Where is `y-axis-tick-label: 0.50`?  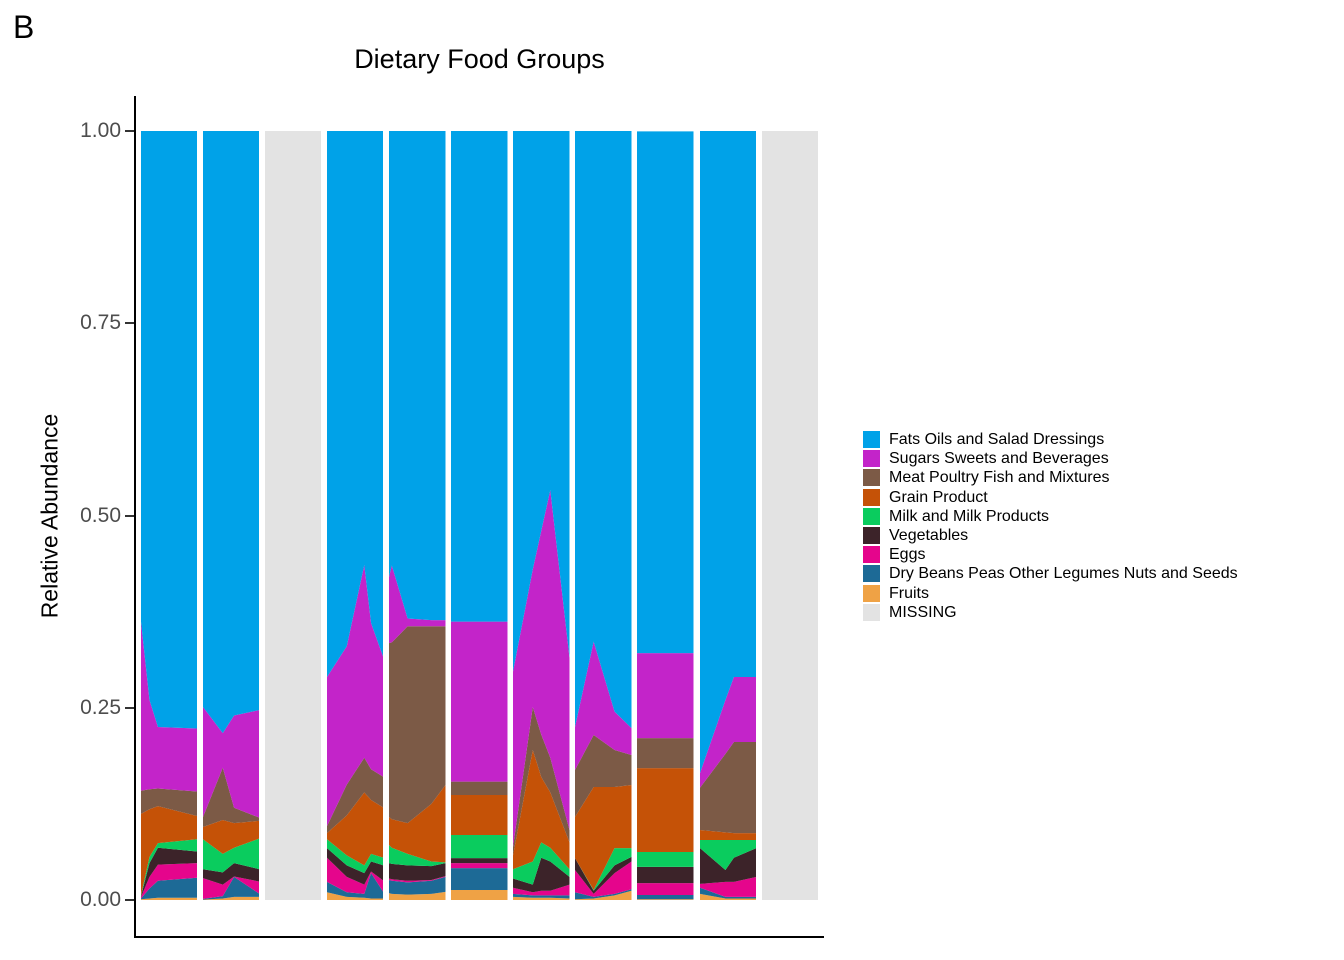
y-axis-tick-label: 0.50 is located at coordinates (100, 515).